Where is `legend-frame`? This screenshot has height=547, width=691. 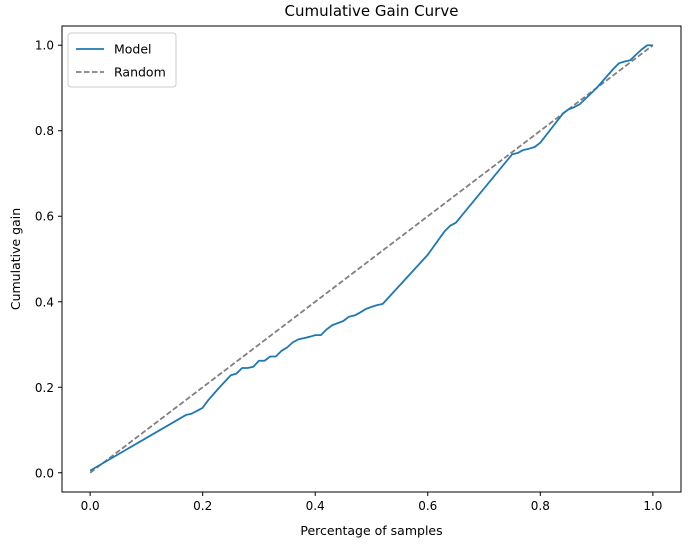
legend-frame is located at coordinates (122, 60).